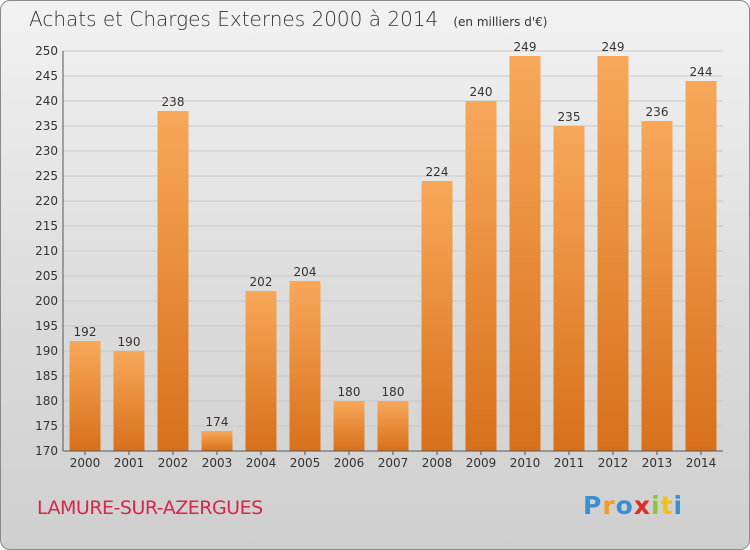  What do you see at coordinates (46, 326) in the screenshot?
I see `y-tick-label: 195` at bounding box center [46, 326].